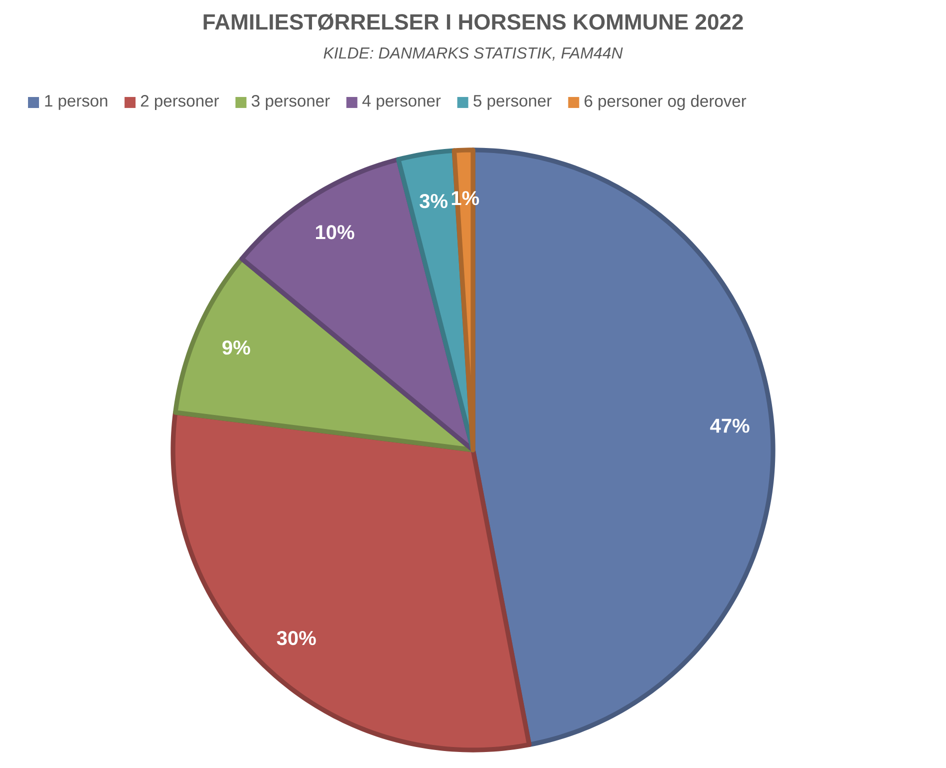 The image size is (946, 768). I want to click on legend-label: 4 personer, so click(401, 102).